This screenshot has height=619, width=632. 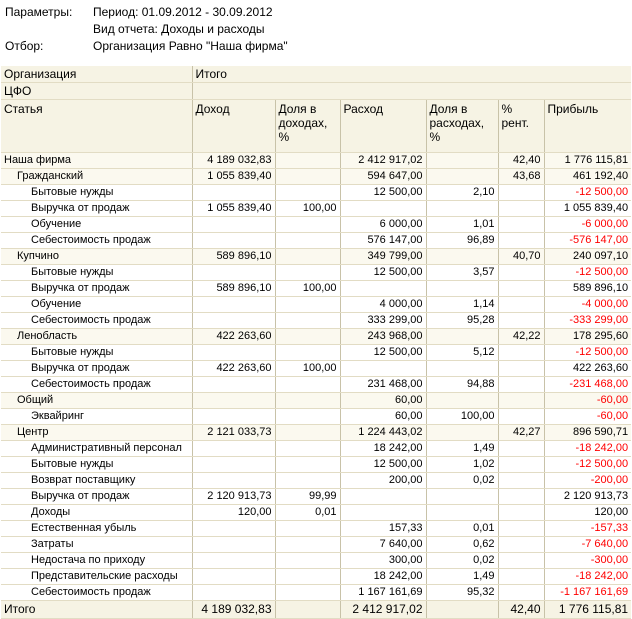 What do you see at coordinates (461, 272) in the screenshot?
I see `cell-expense-share: 3,57` at bounding box center [461, 272].